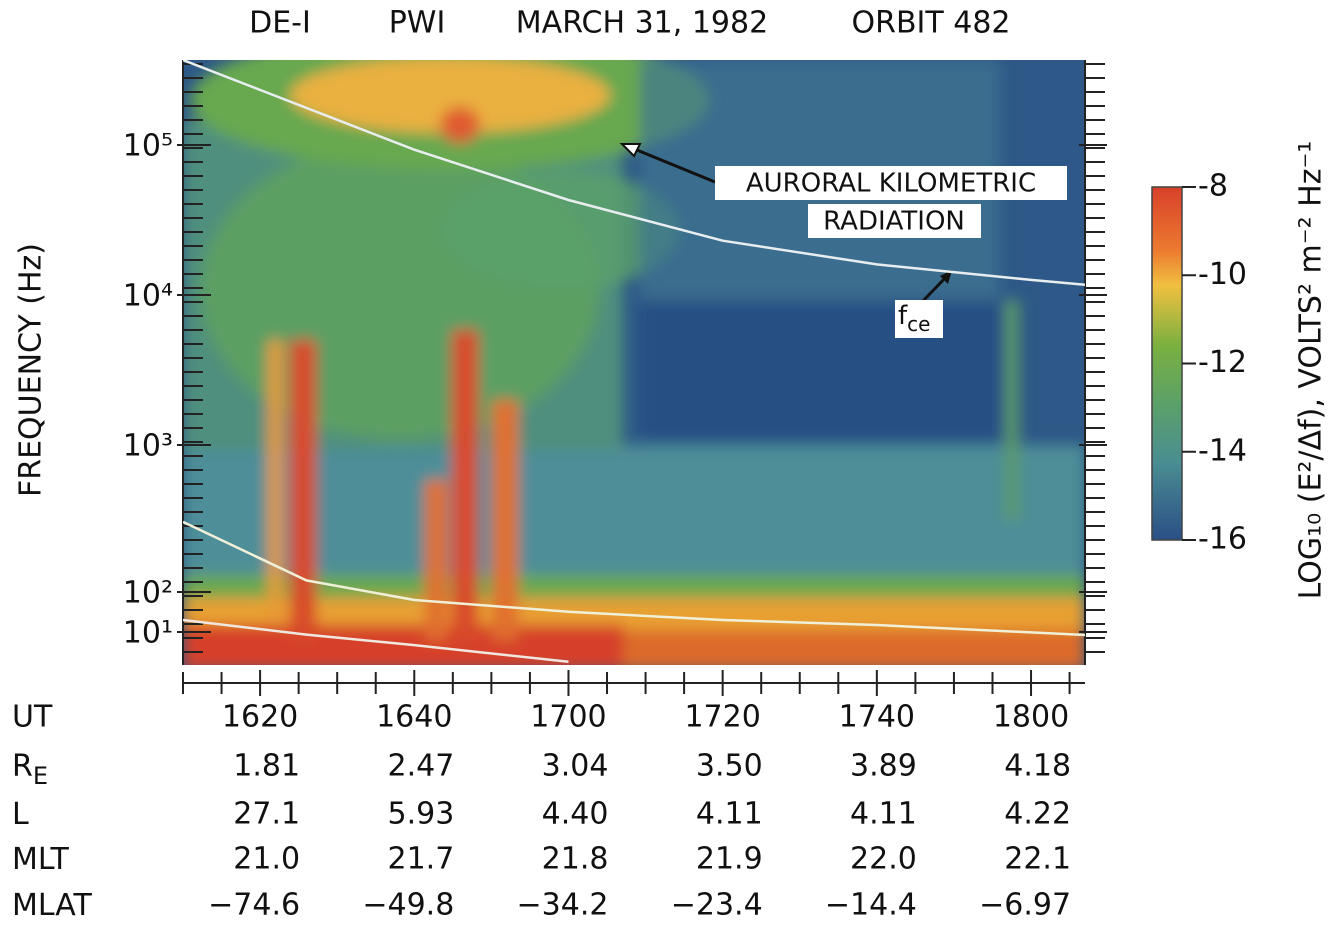 The width and height of the screenshot is (1338, 926). Describe the element at coordinates (1311, 370) in the screenshot. I see `colorbar-label: LOG₁₀ (E²/Δf), VOLTS² m⁻² Hz⁻¹` at that location.